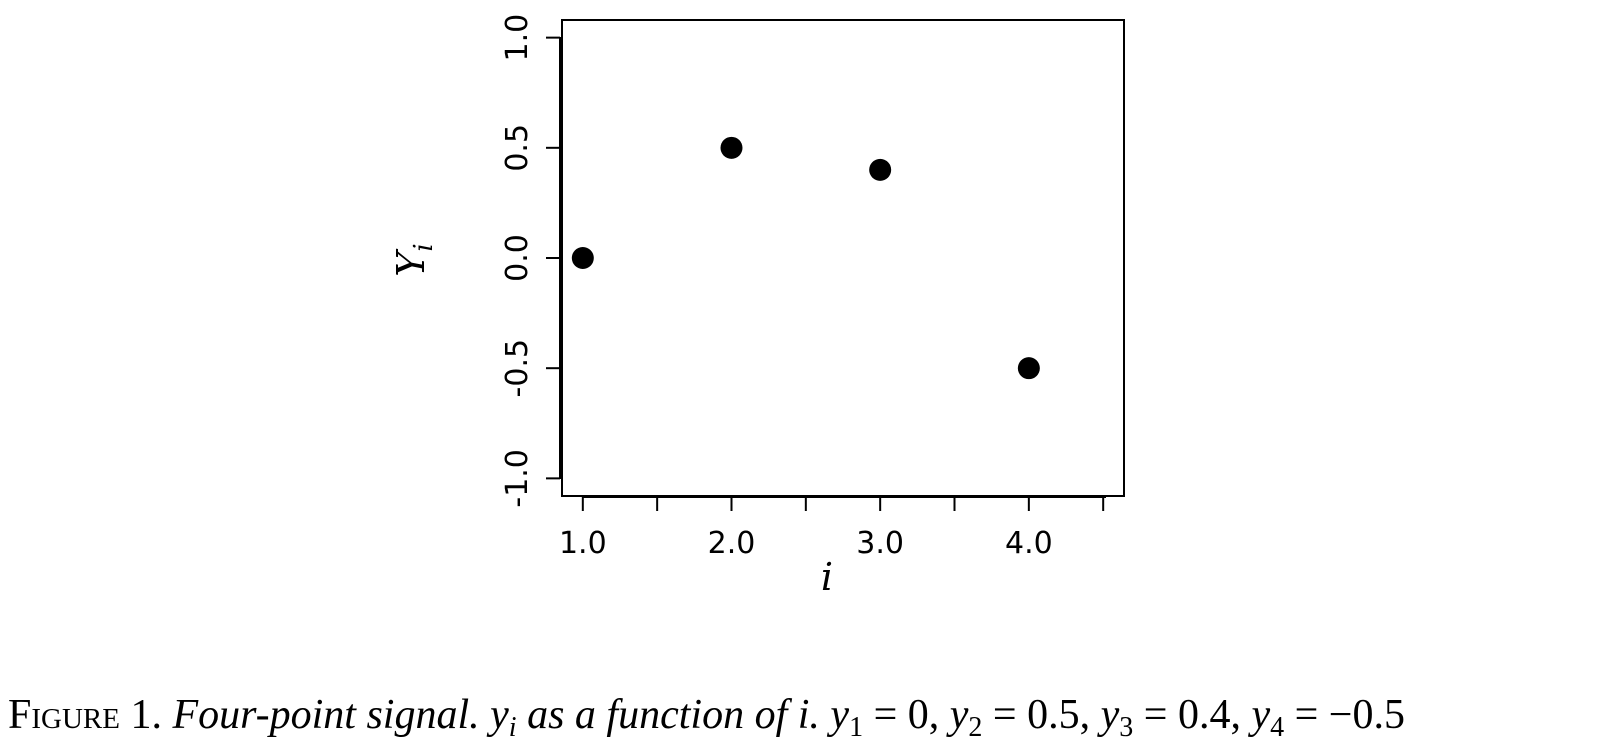 This screenshot has height=749, width=1614. What do you see at coordinates (326, 715) in the screenshot?
I see `caption-title: Four-point signal.` at bounding box center [326, 715].